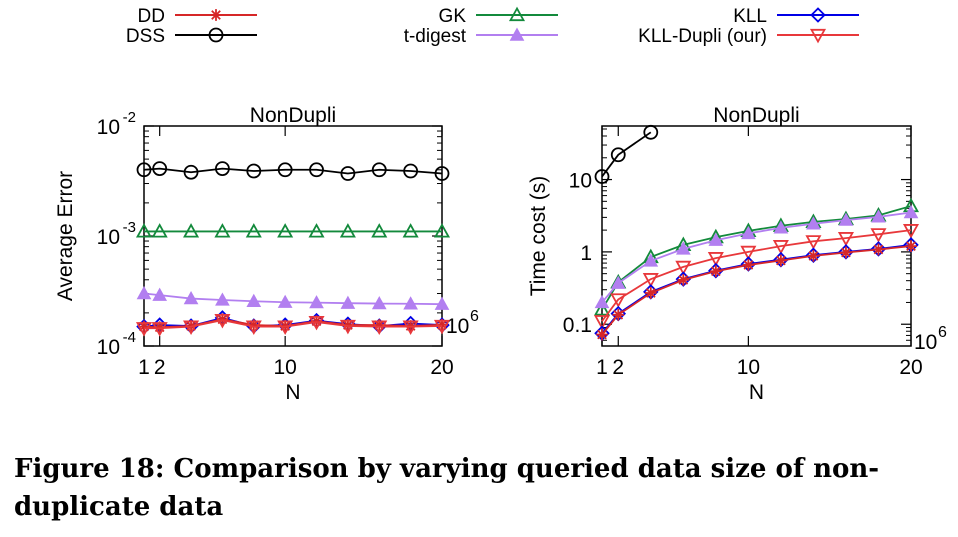  Describe the element at coordinates (145, 36) in the screenshot. I see `legend-label-dss: DSS` at that location.